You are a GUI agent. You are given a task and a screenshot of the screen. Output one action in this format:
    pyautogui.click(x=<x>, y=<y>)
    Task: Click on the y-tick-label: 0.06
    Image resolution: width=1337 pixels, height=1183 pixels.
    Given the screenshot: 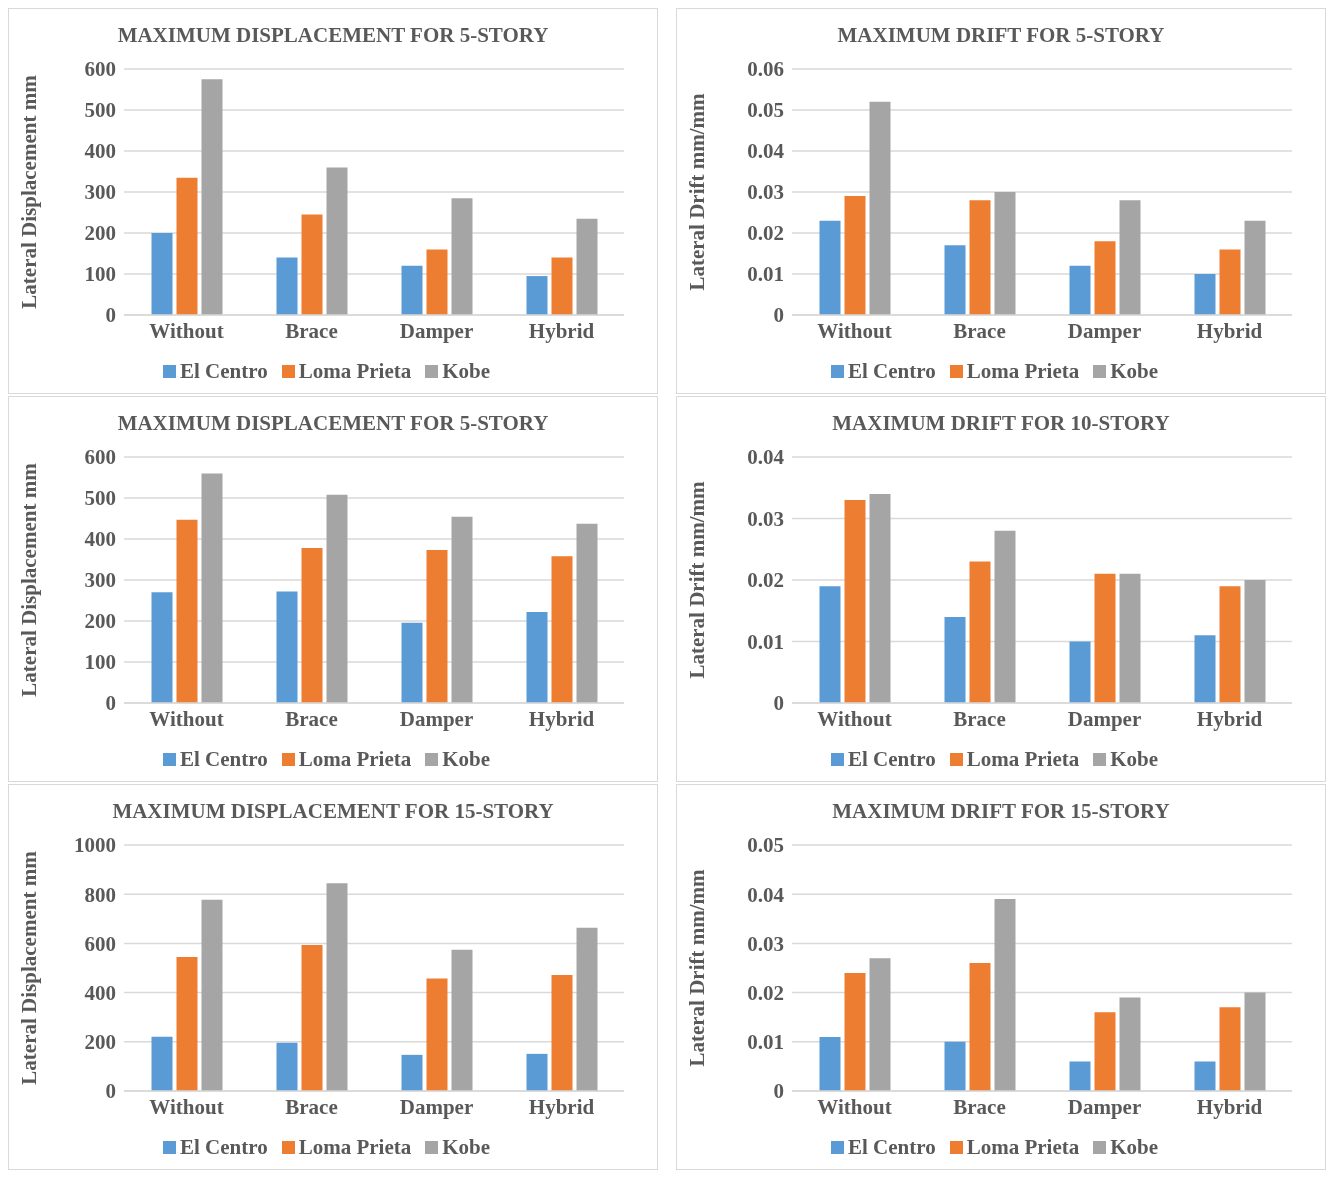 What is the action you would take?
    pyautogui.click(x=765, y=69)
    